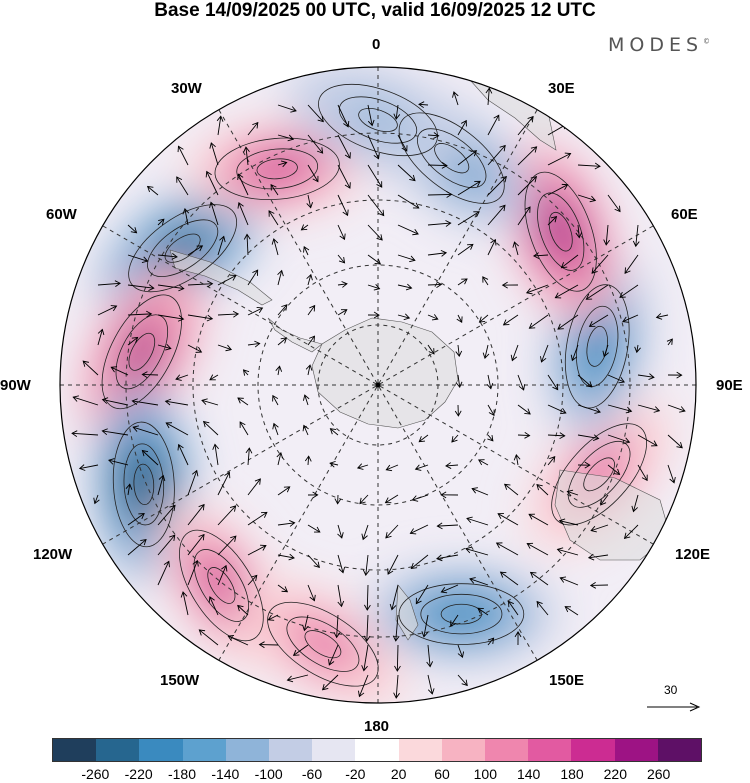  Describe the element at coordinates (53, 554) in the screenshot. I see `lon-label-120w: 120W` at that location.